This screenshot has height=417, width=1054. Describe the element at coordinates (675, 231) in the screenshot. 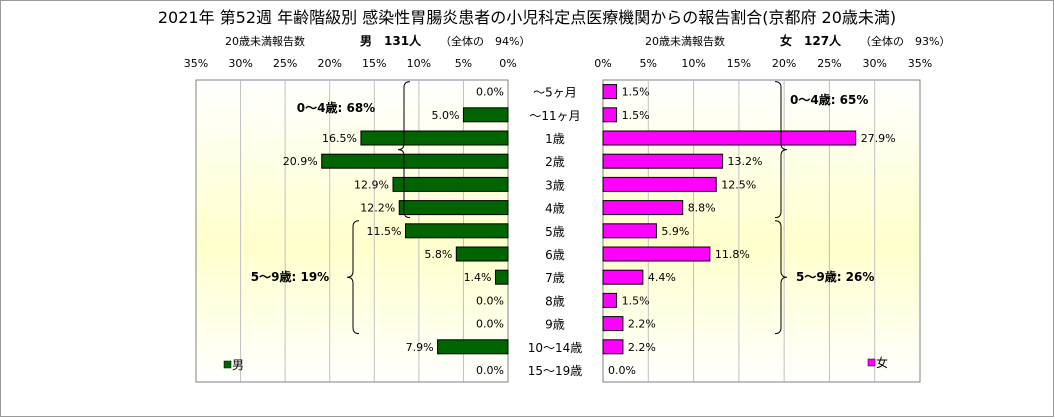

I see `data-label-female: 5.9%` at that location.